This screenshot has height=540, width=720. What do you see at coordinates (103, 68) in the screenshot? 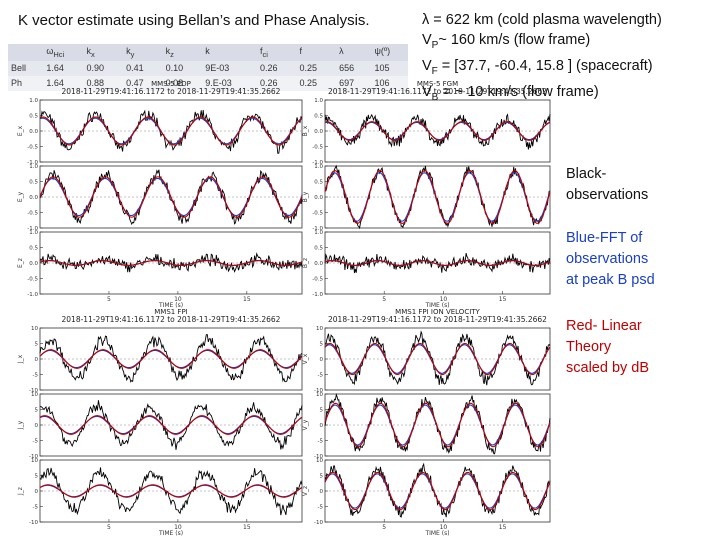
I see `table-cell: 0.90` at bounding box center [103, 68].